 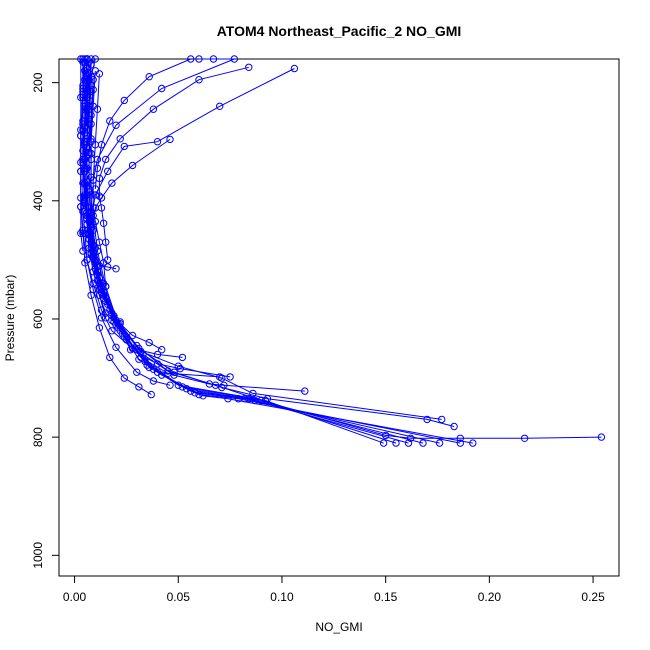 I want to click on x-axis: 0.00 0.05 0.10 0.15 0.20 0.25, so click(x=334, y=589).